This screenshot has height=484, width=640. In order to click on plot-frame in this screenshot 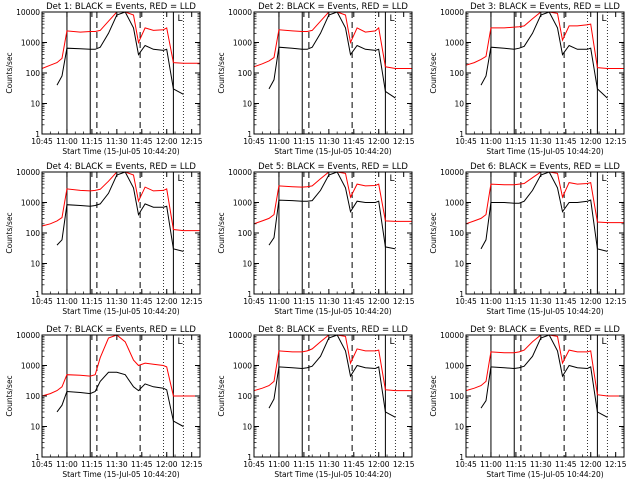, I will do `click(545, 396)`.